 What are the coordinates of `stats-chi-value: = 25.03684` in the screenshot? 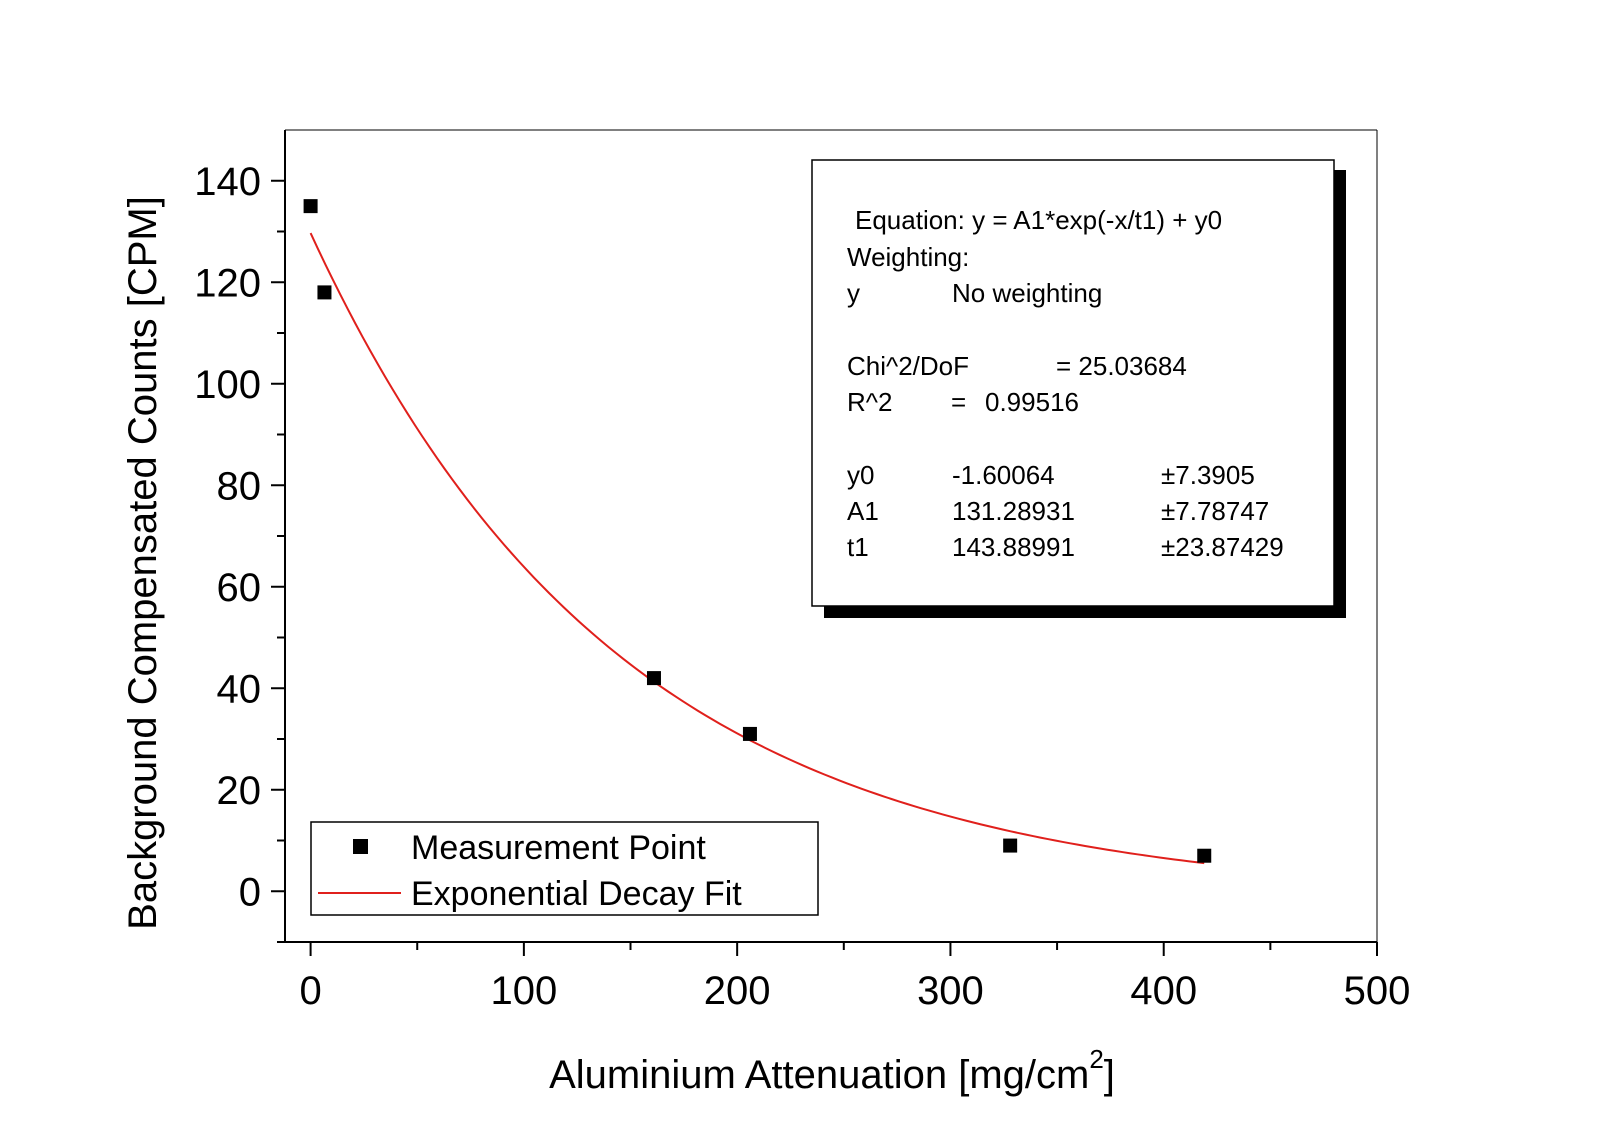 It's located at (1121, 366).